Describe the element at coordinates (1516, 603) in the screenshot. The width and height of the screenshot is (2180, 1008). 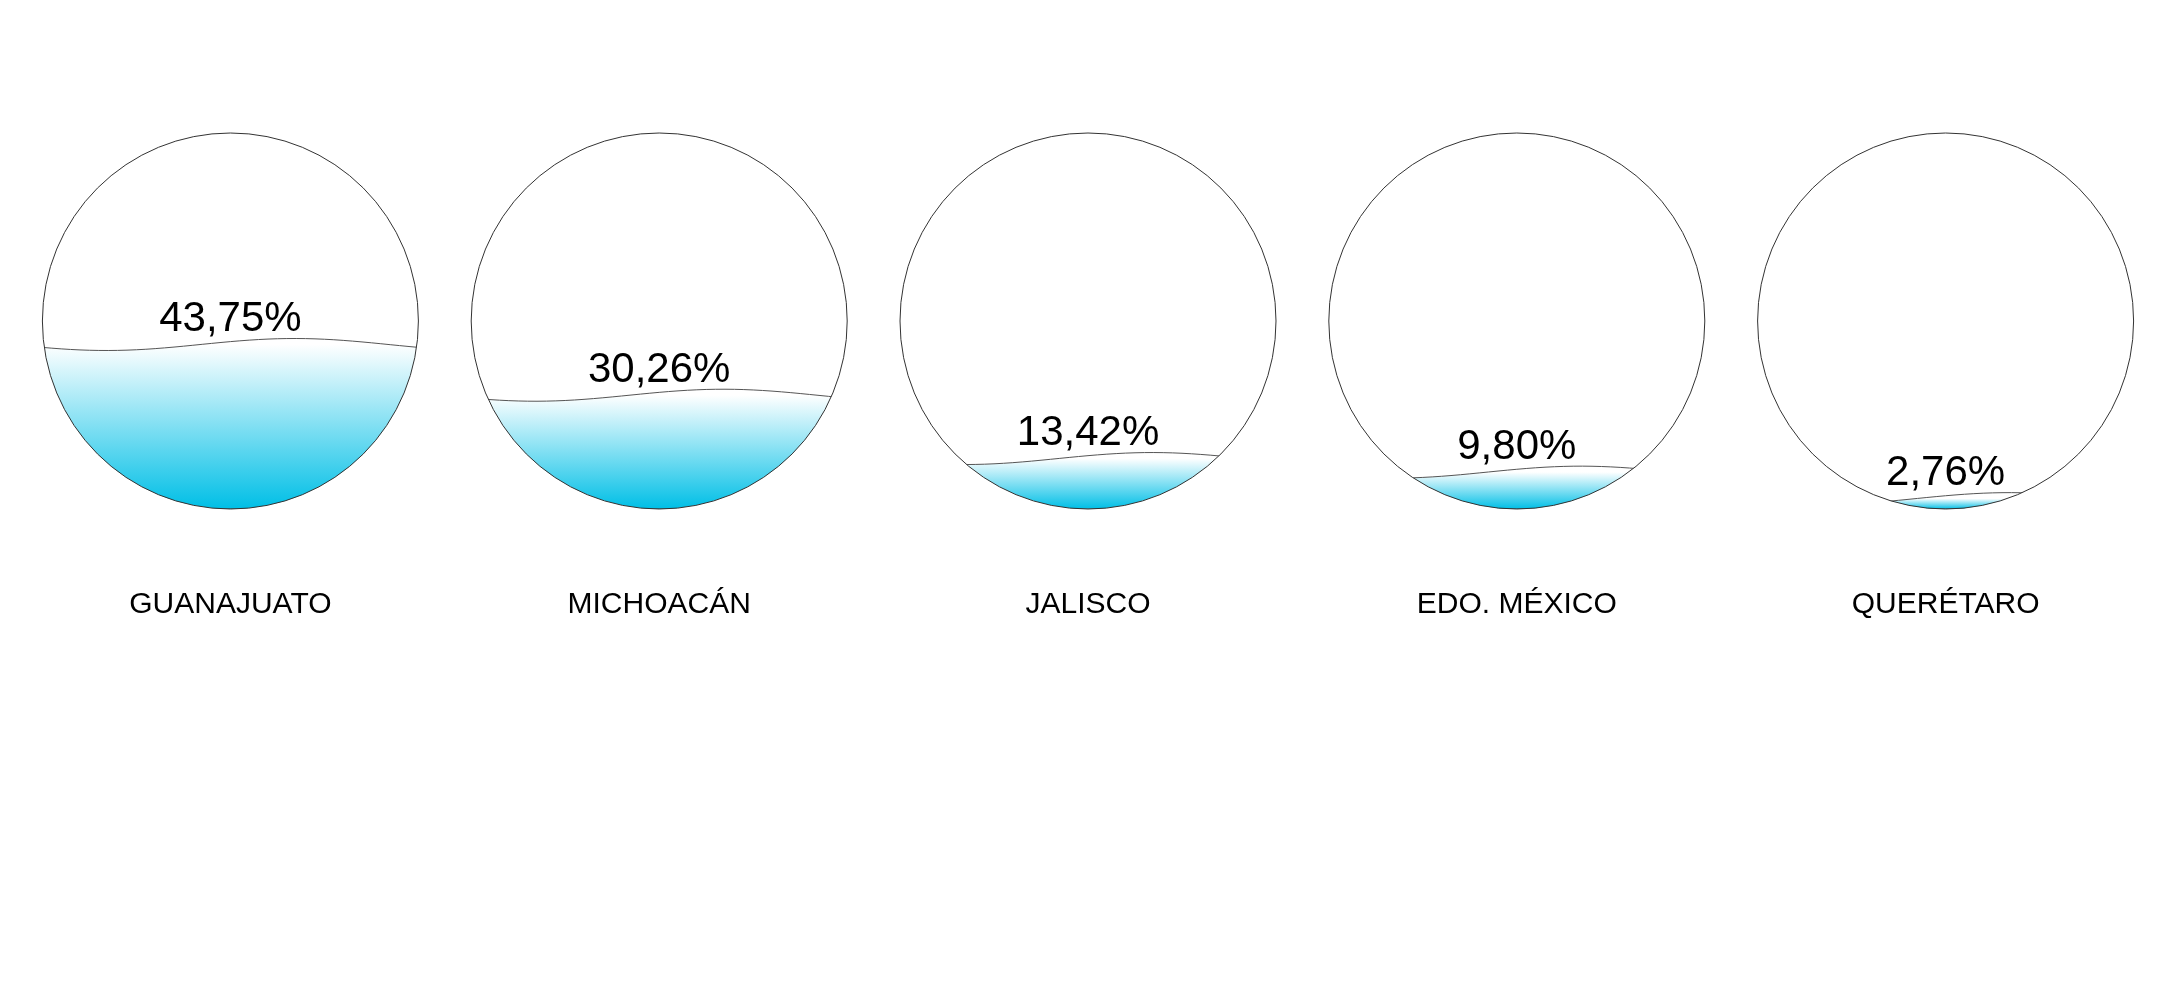
I see `category-label: EDO. MÉXICO` at that location.